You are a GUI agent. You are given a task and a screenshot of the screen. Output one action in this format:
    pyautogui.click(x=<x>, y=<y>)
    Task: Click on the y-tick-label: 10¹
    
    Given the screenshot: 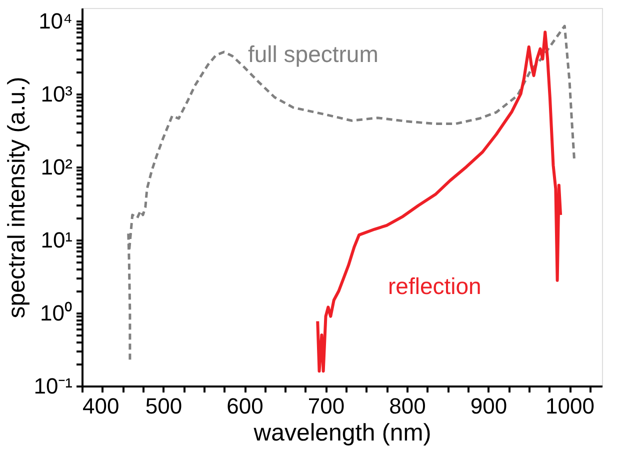 What is the action you would take?
    pyautogui.click(x=56, y=239)
    